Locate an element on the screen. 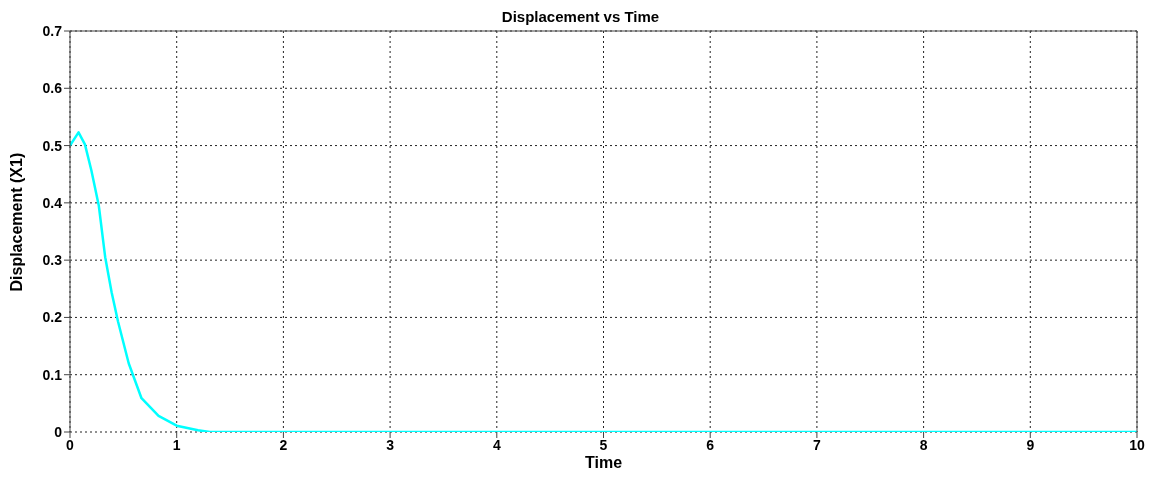  x-tick-label: 6 is located at coordinates (710, 444).